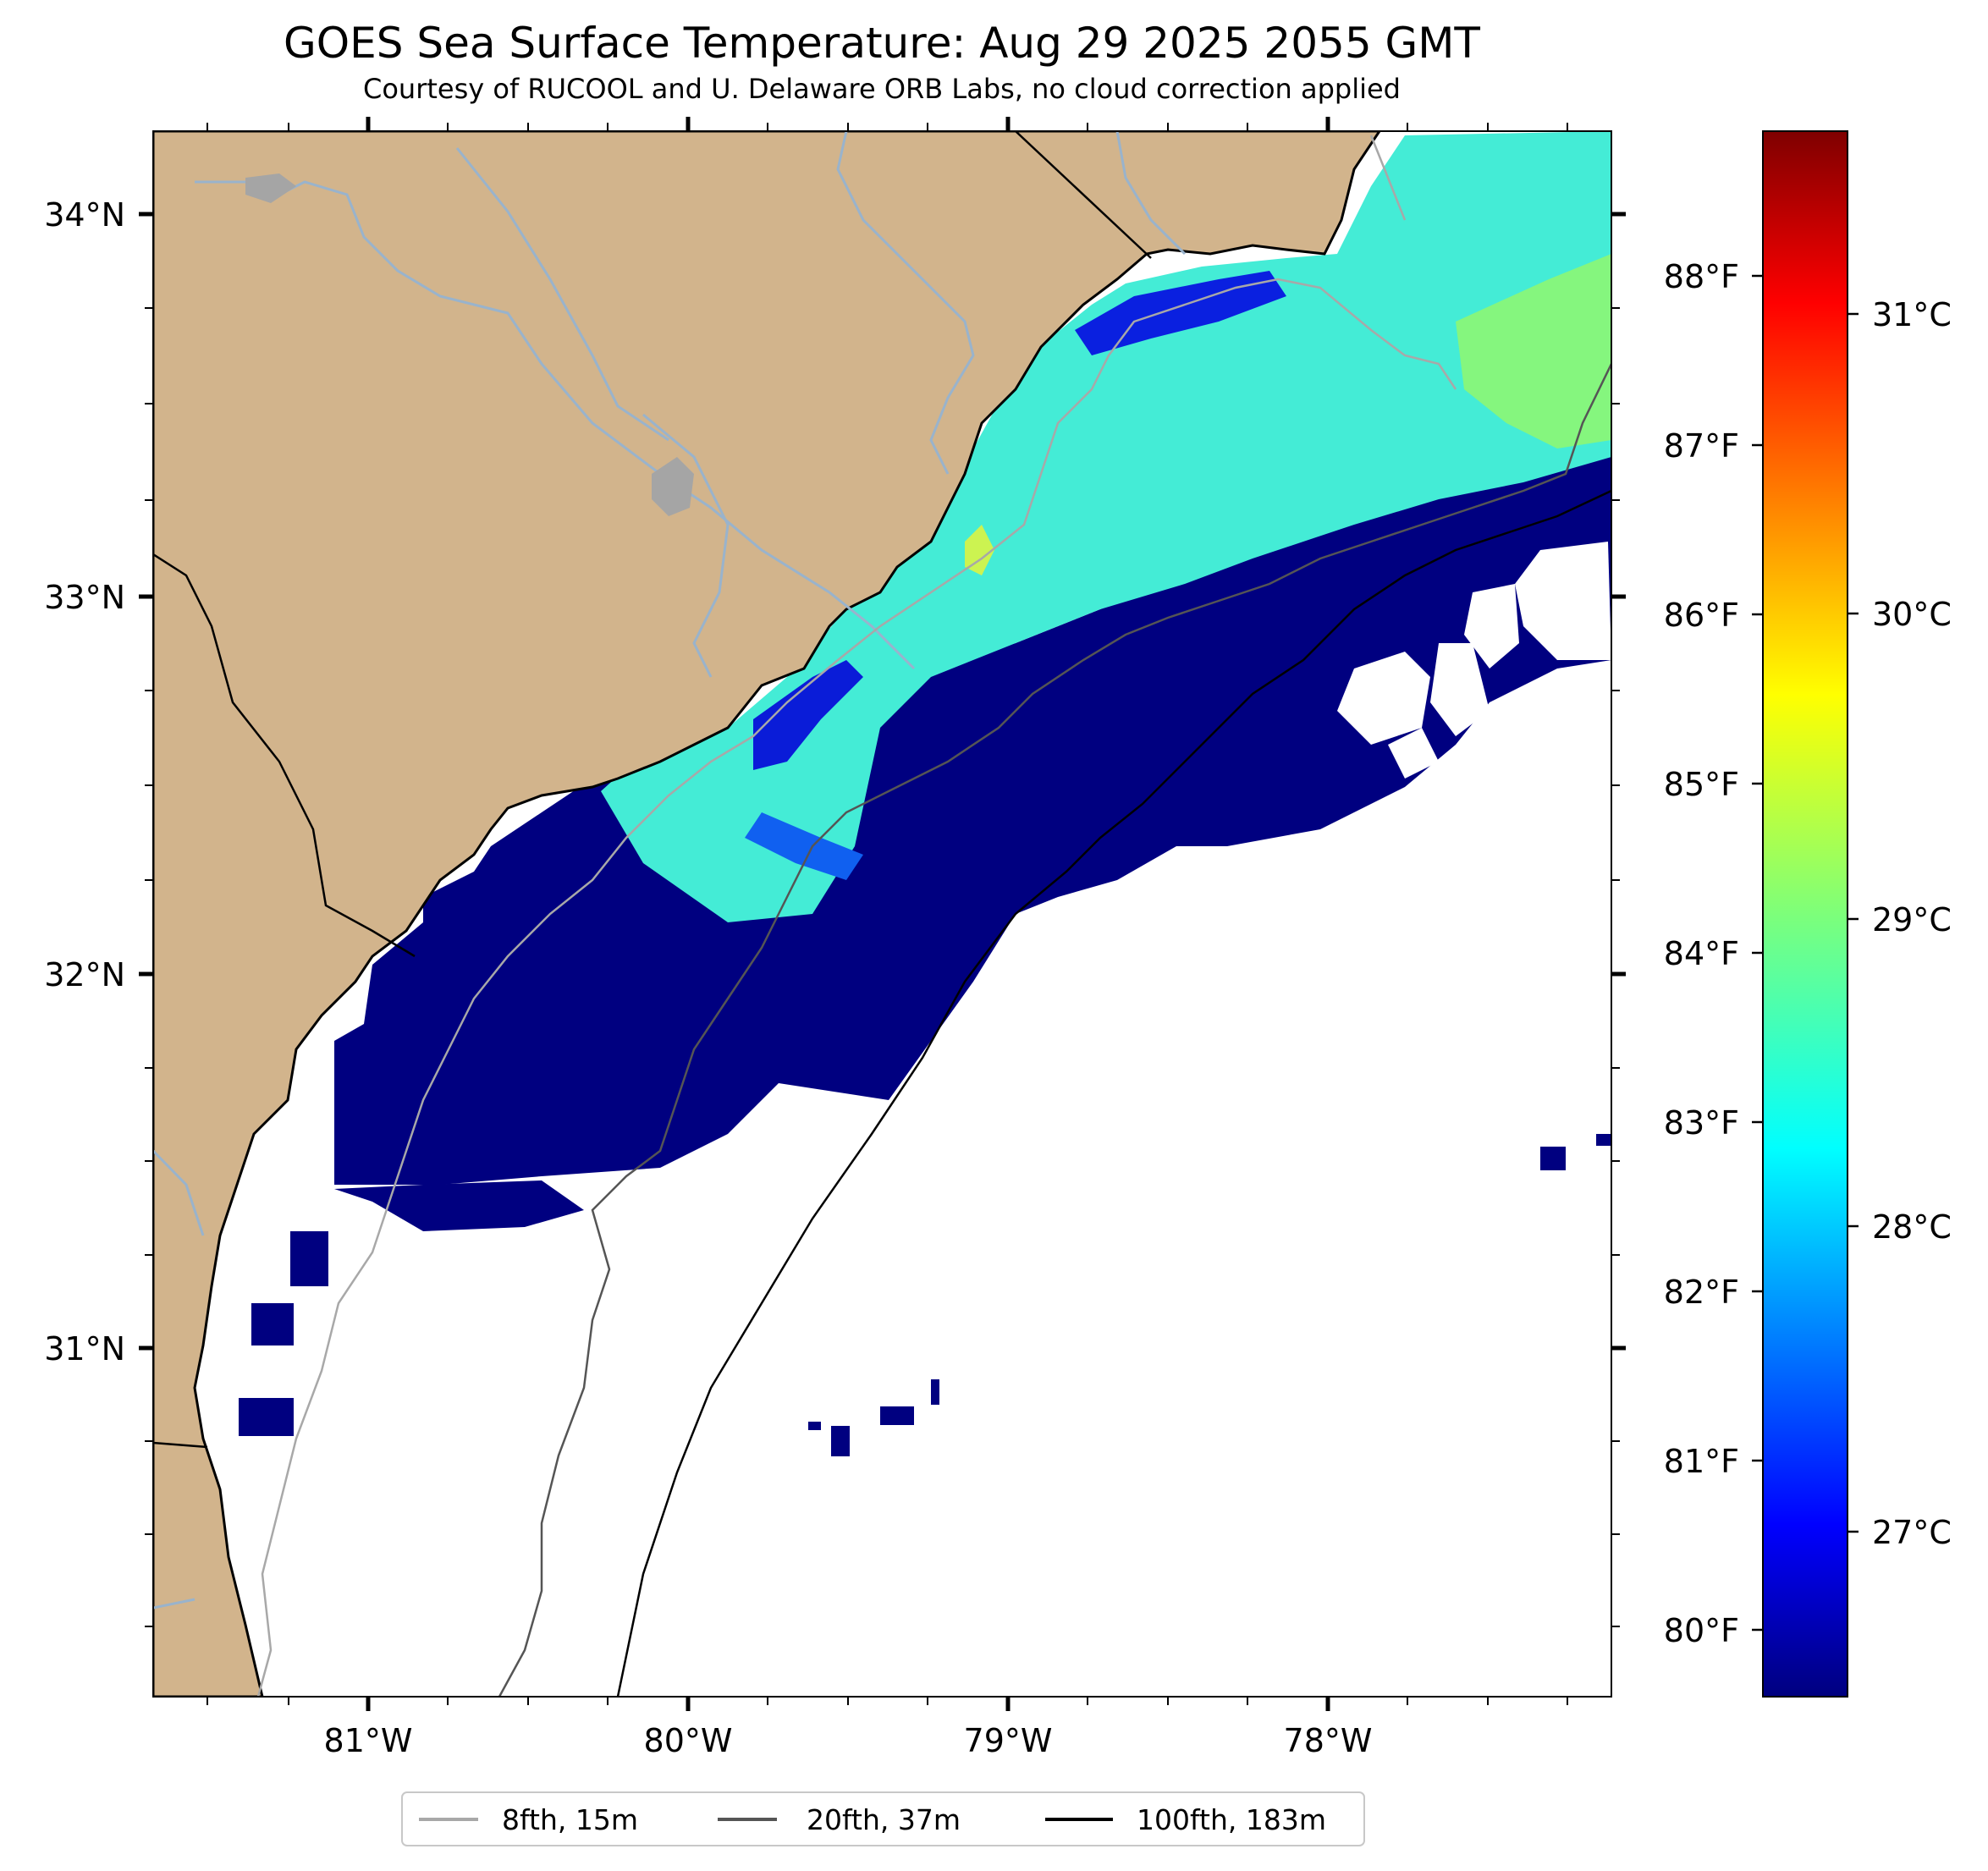 This screenshot has width=1988, height=1871. What do you see at coordinates (1805, 914) in the screenshot?
I see `colorbar` at bounding box center [1805, 914].